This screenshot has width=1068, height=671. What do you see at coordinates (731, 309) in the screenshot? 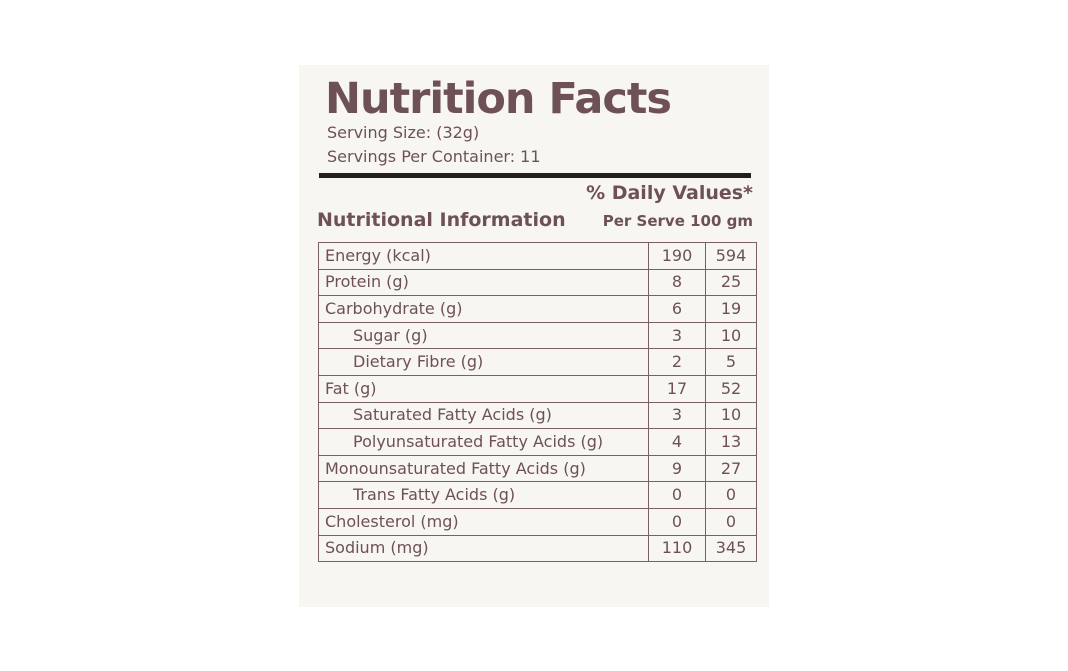
I see `per-100g-value: 19` at bounding box center [731, 309].